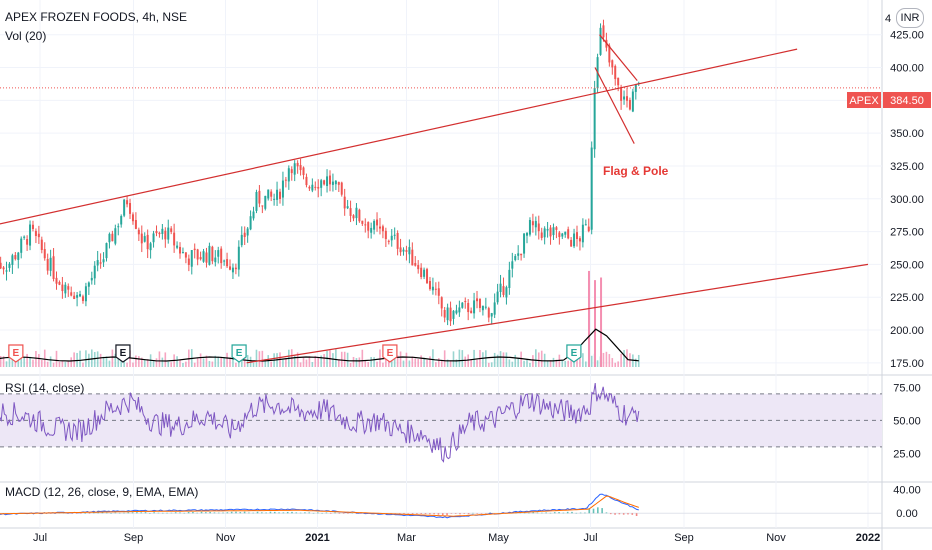 The height and width of the screenshot is (550, 932). What do you see at coordinates (907, 265) in the screenshot?
I see `price-tick-label: 250.00` at bounding box center [907, 265].